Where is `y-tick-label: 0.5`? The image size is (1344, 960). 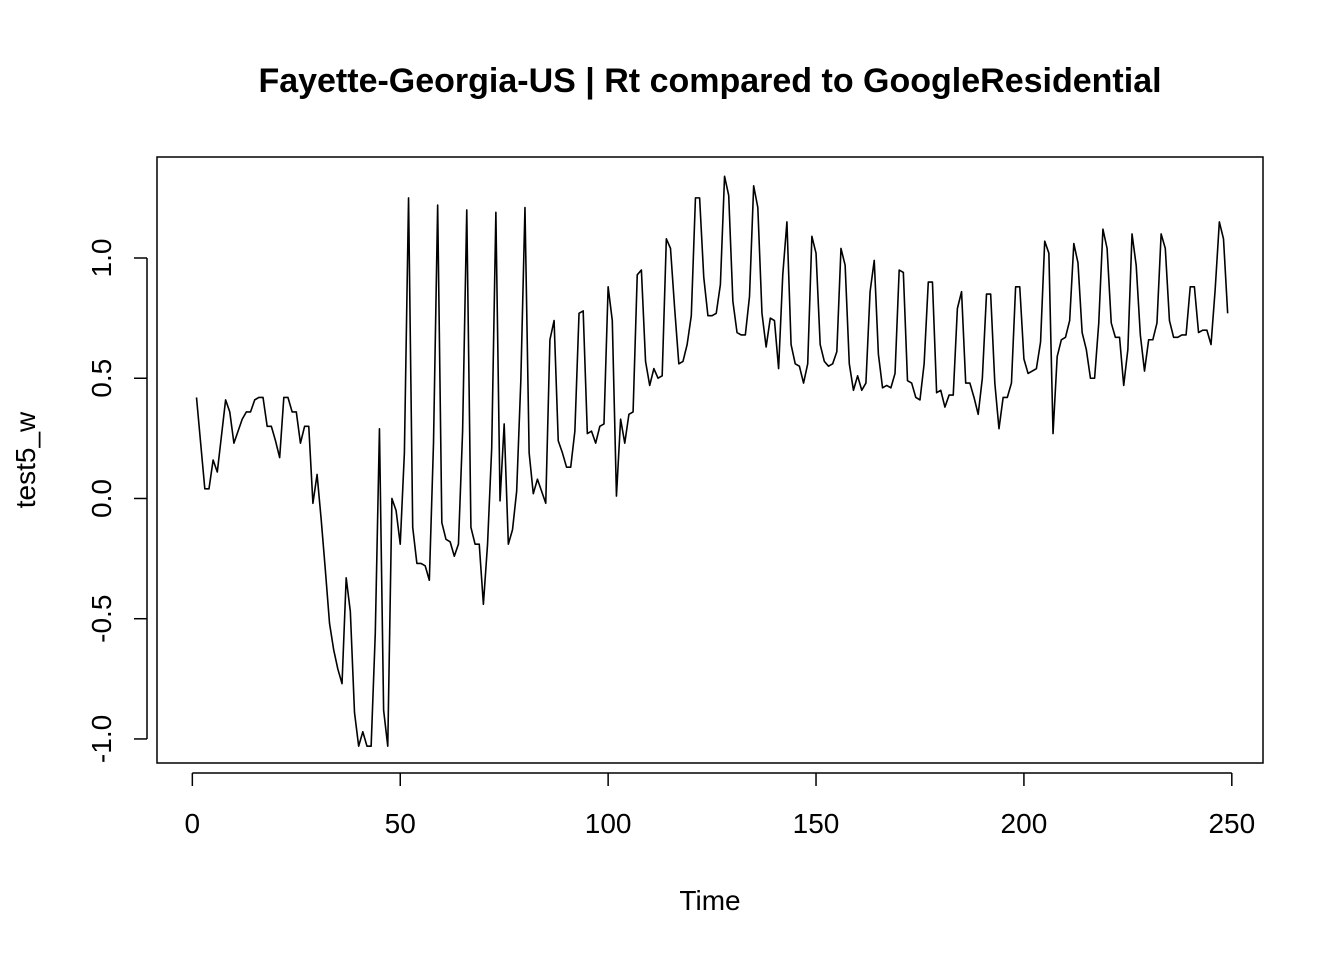 y-tick-label: 0.5 is located at coordinates (101, 378).